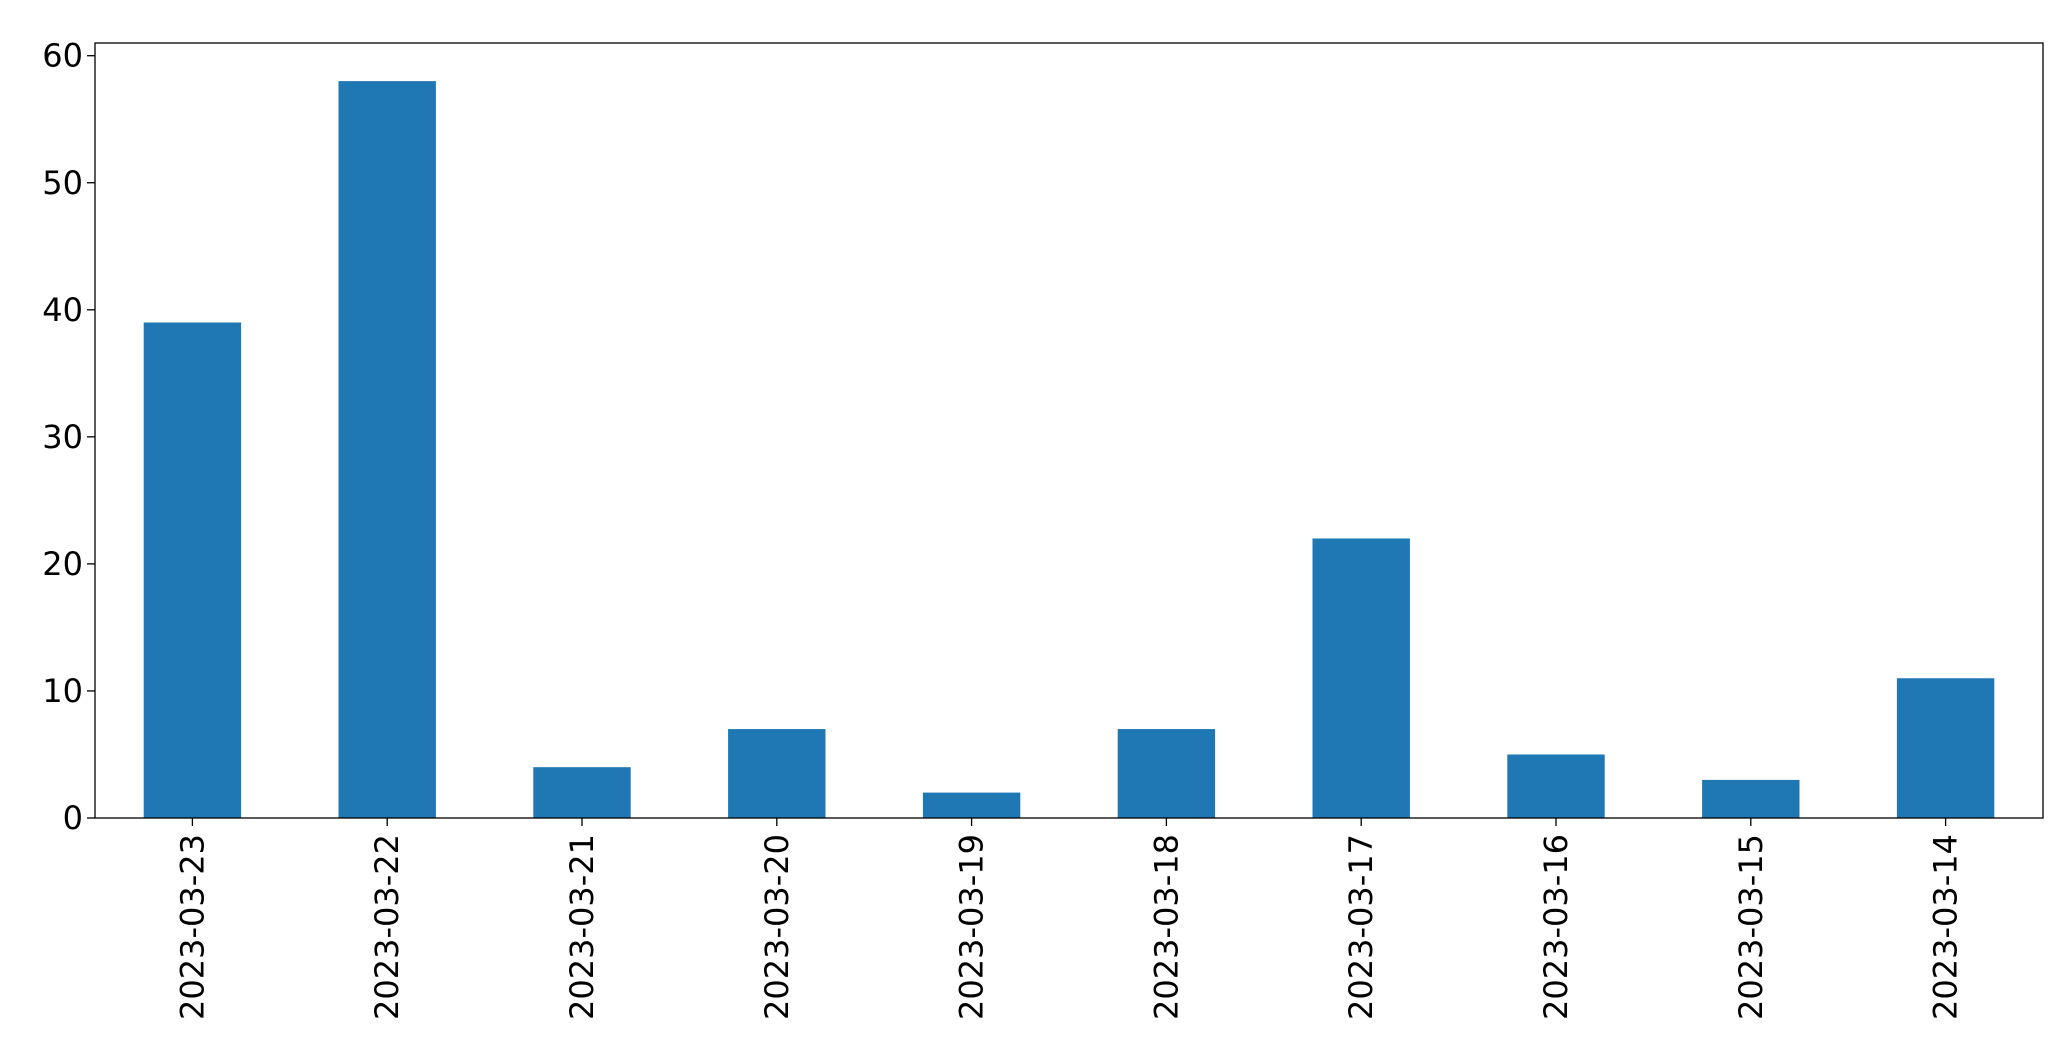 The width and height of the screenshot is (2071, 1064). Describe the element at coordinates (1361, 927) in the screenshot. I see `x-tick-label: 2023-03-17` at that location.